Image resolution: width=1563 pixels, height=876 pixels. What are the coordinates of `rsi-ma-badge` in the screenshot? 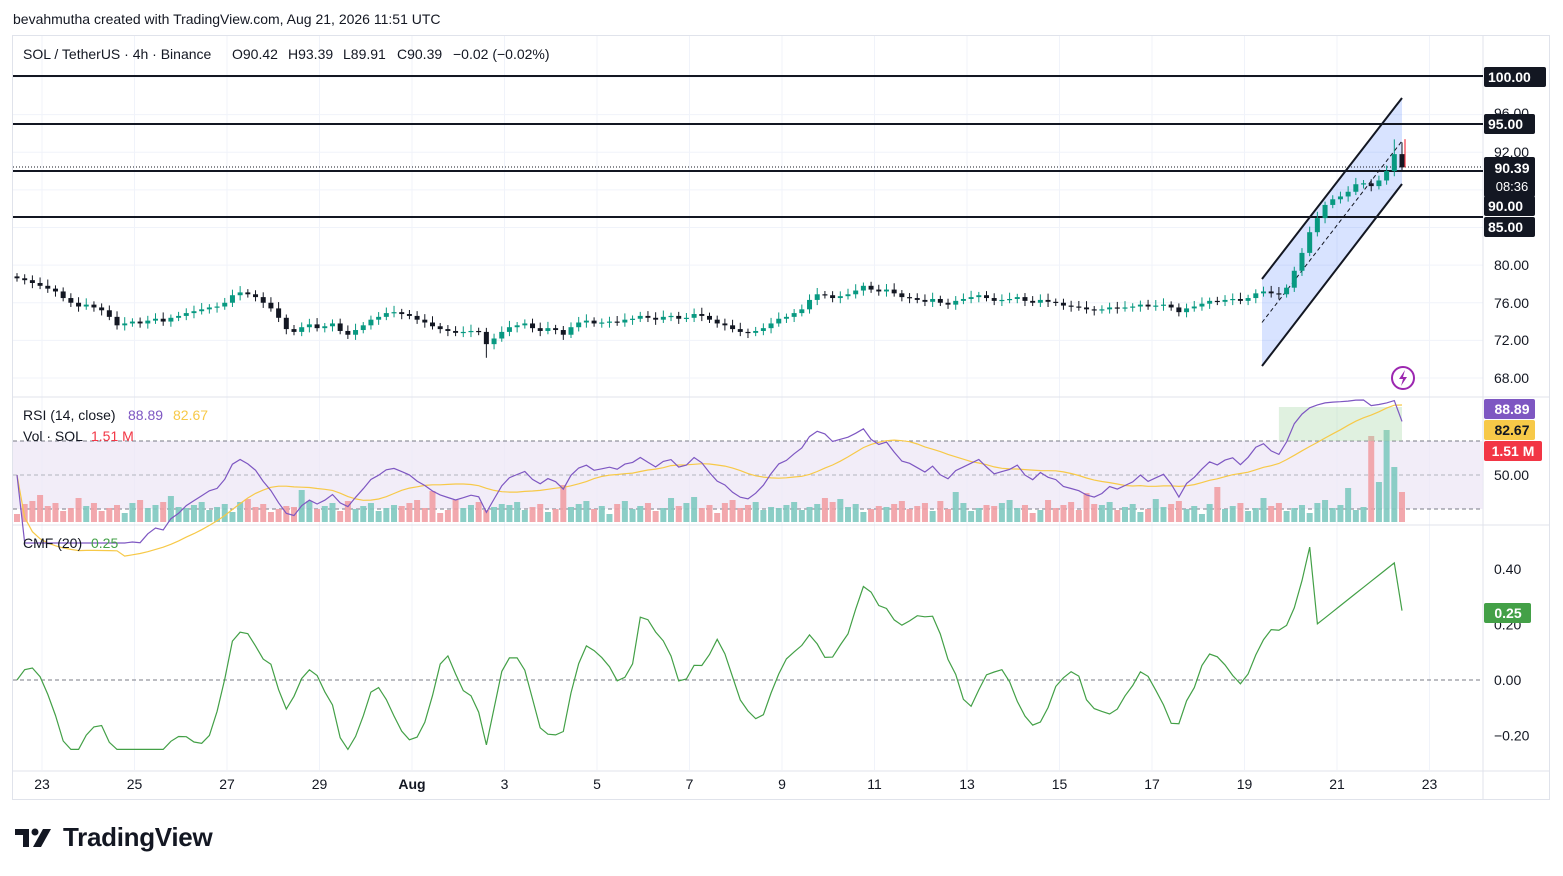 It's located at (1509, 430).